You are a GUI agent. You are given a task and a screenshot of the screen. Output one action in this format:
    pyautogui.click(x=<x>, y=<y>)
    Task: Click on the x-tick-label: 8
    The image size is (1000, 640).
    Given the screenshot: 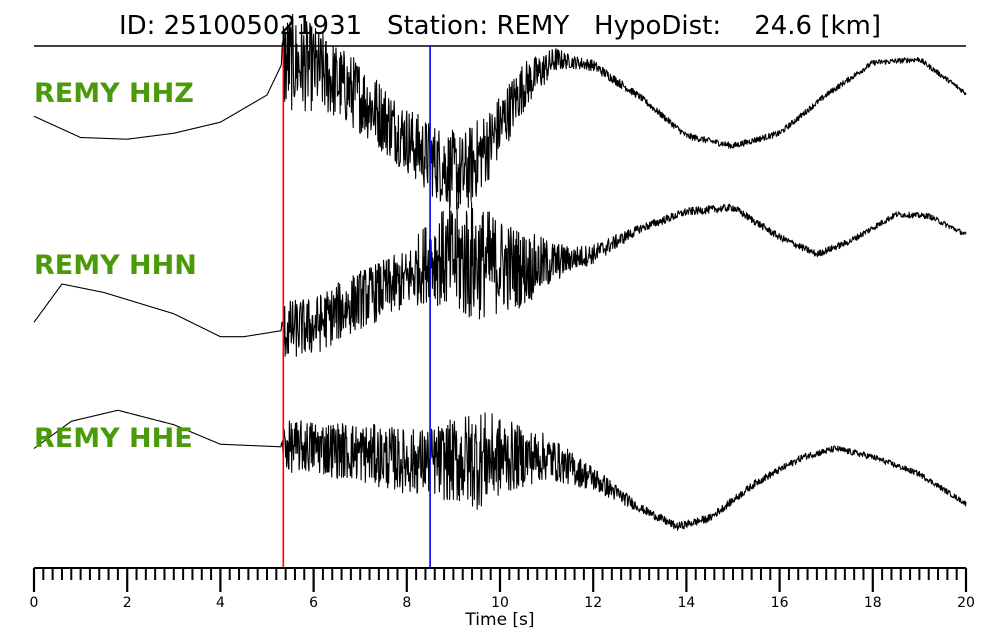 What is the action you would take?
    pyautogui.click(x=406, y=603)
    